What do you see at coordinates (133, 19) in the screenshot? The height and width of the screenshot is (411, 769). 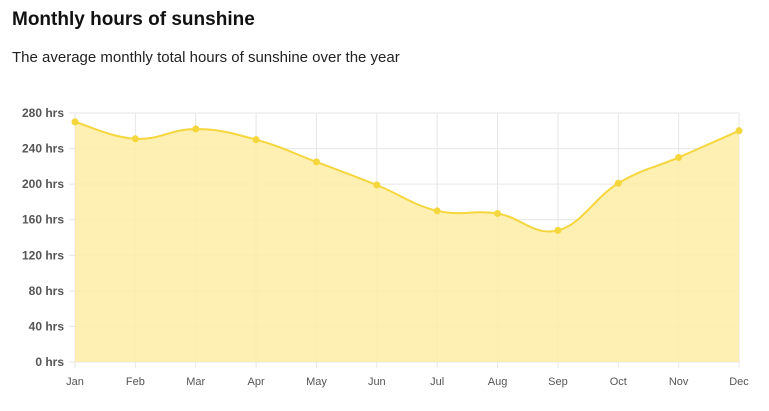 I see `chart-title: Monthly hours of sunshine` at bounding box center [133, 19].